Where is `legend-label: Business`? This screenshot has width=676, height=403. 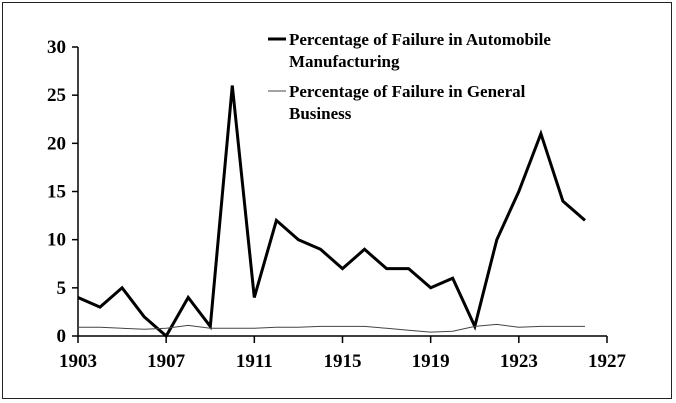
legend-label: Business is located at coordinates (320, 113).